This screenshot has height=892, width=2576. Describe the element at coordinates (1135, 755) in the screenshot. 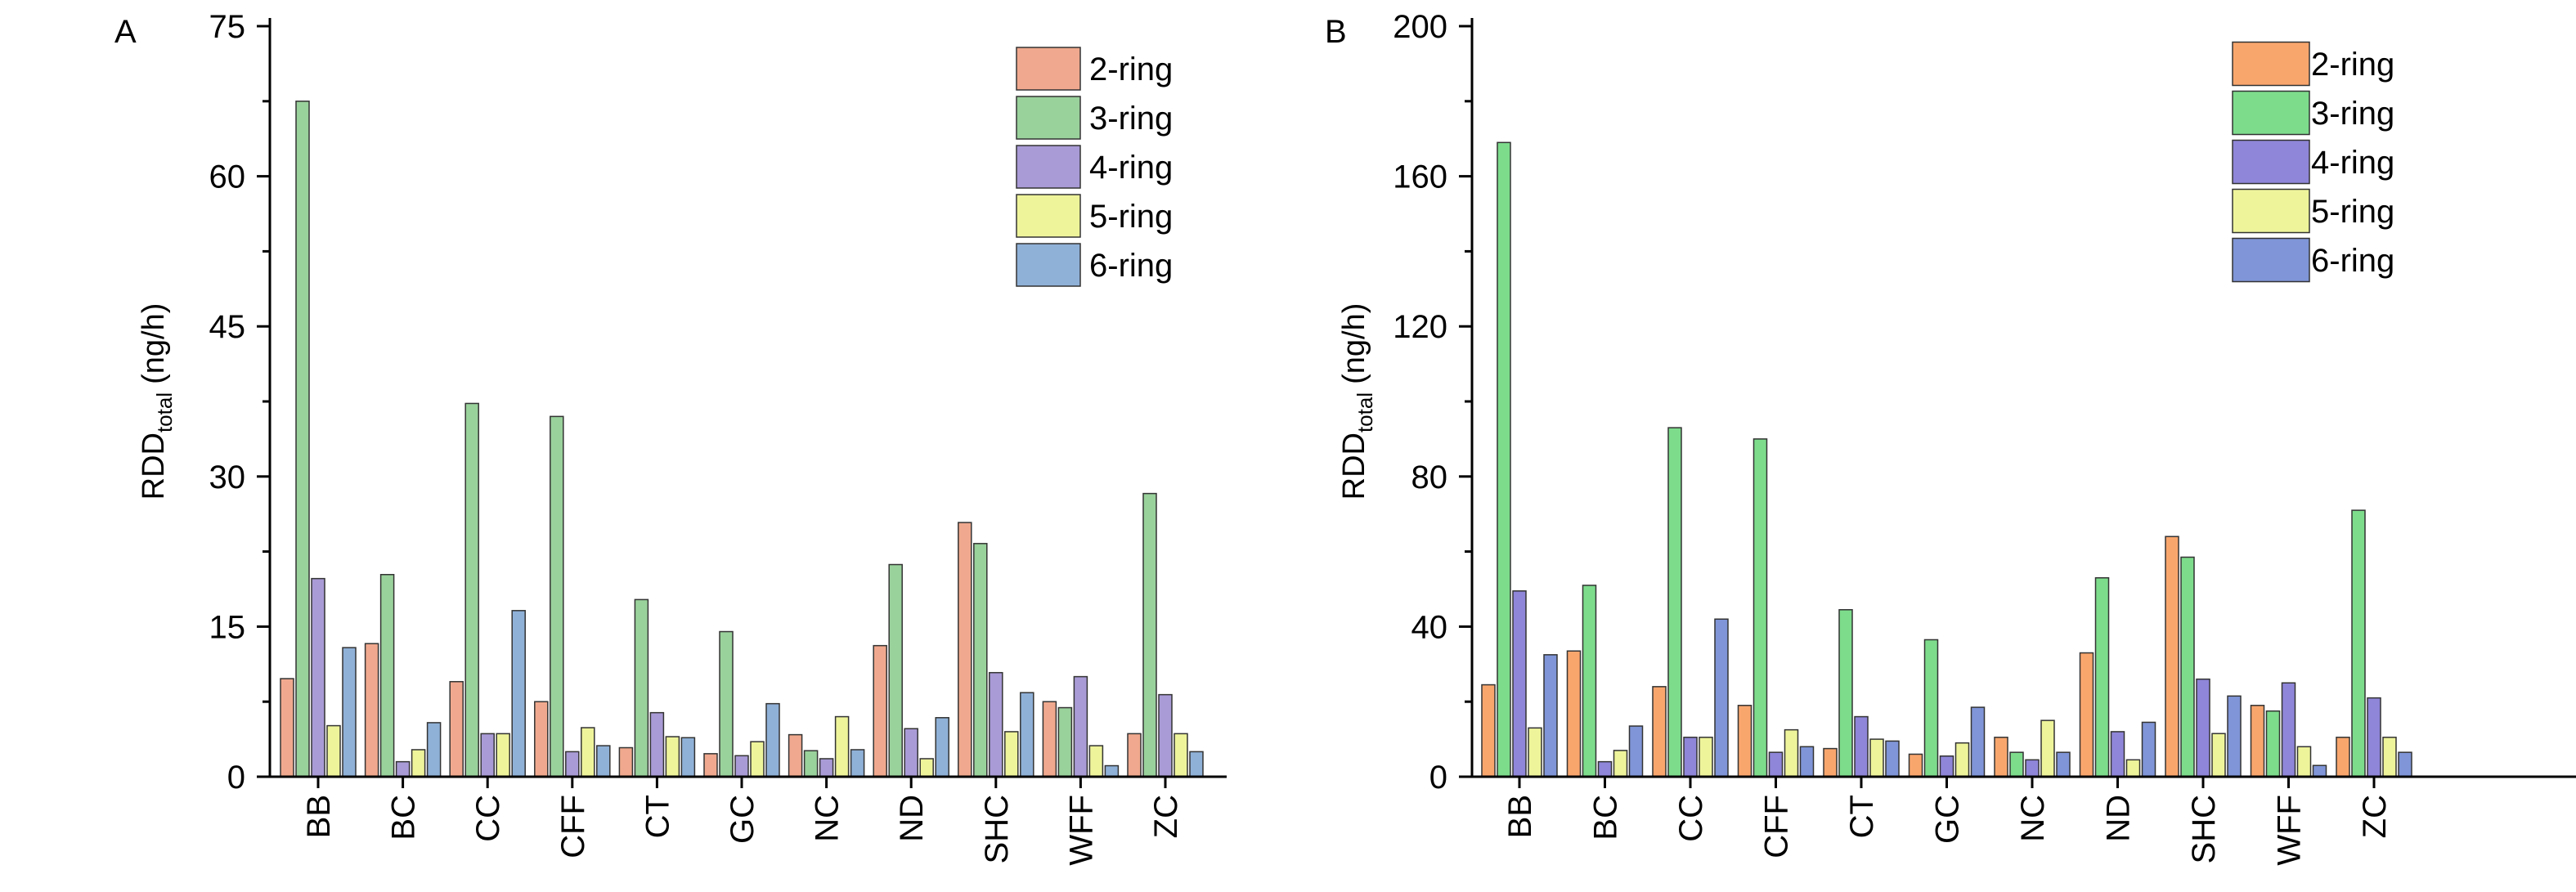

I see `bar-2-ring-ZC` at that location.